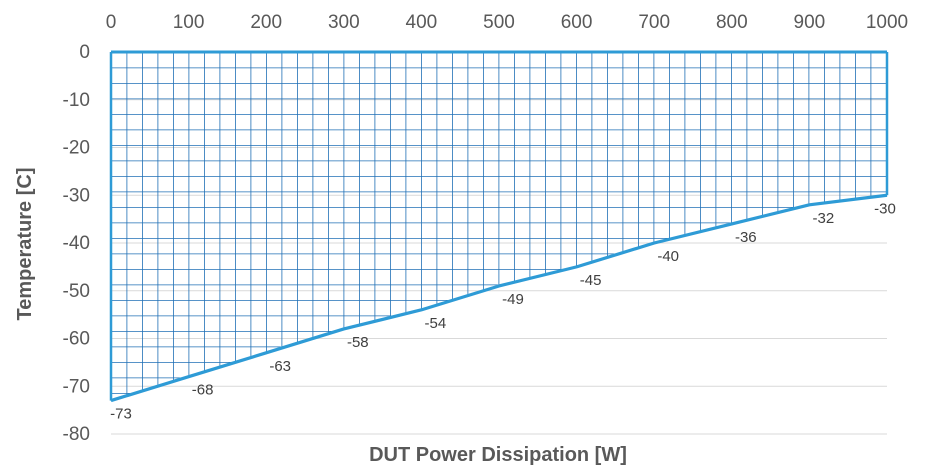 Image resolution: width=932 pixels, height=470 pixels. I want to click on data-label: -36, so click(746, 237).